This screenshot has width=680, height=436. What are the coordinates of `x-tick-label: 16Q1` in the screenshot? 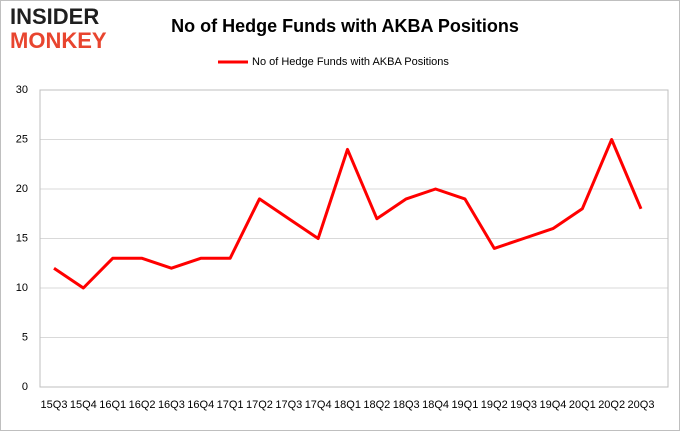 It's located at (112, 405).